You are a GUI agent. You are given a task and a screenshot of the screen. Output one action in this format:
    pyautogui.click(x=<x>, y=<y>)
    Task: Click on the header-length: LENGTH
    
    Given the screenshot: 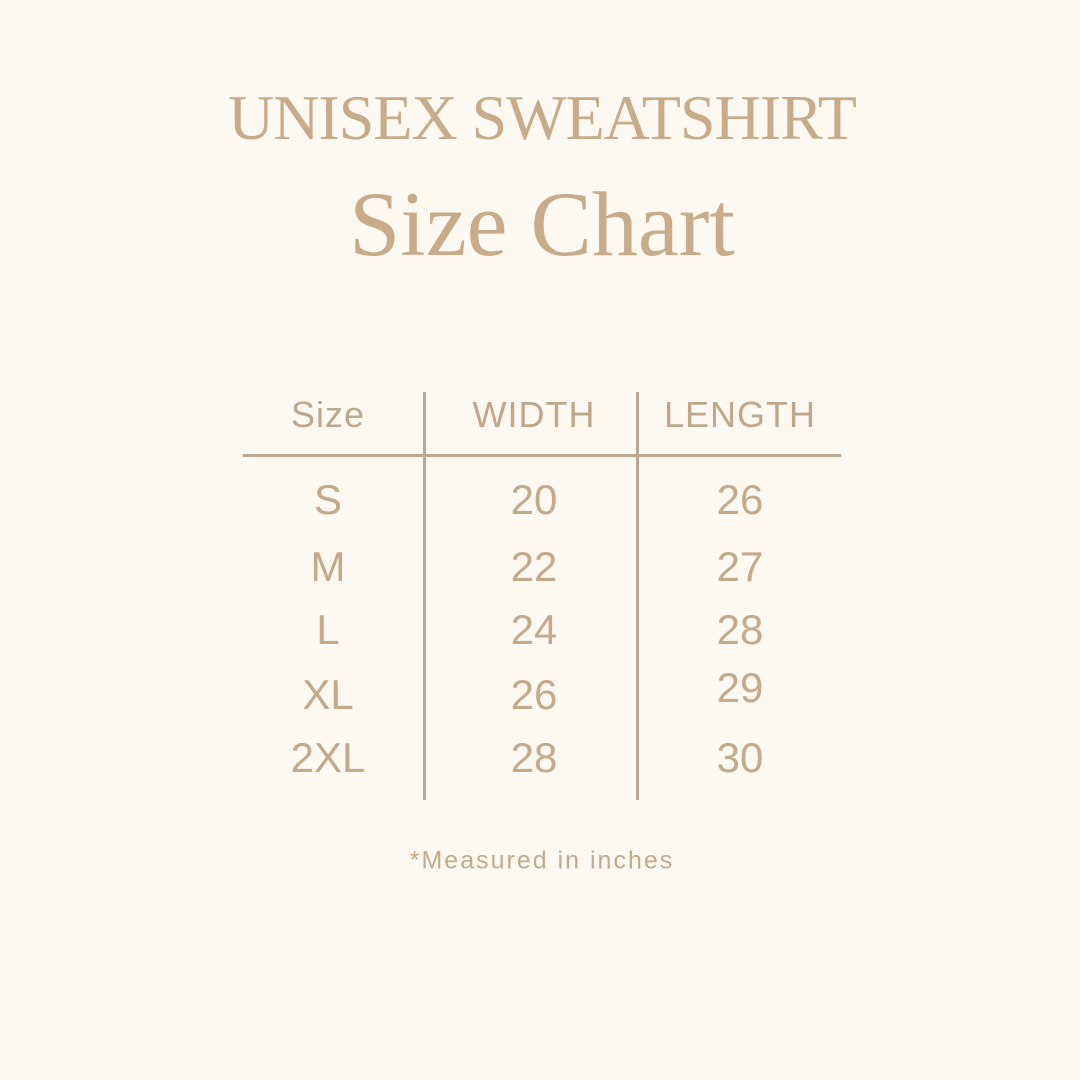 What is the action you would take?
    pyautogui.click(x=740, y=414)
    